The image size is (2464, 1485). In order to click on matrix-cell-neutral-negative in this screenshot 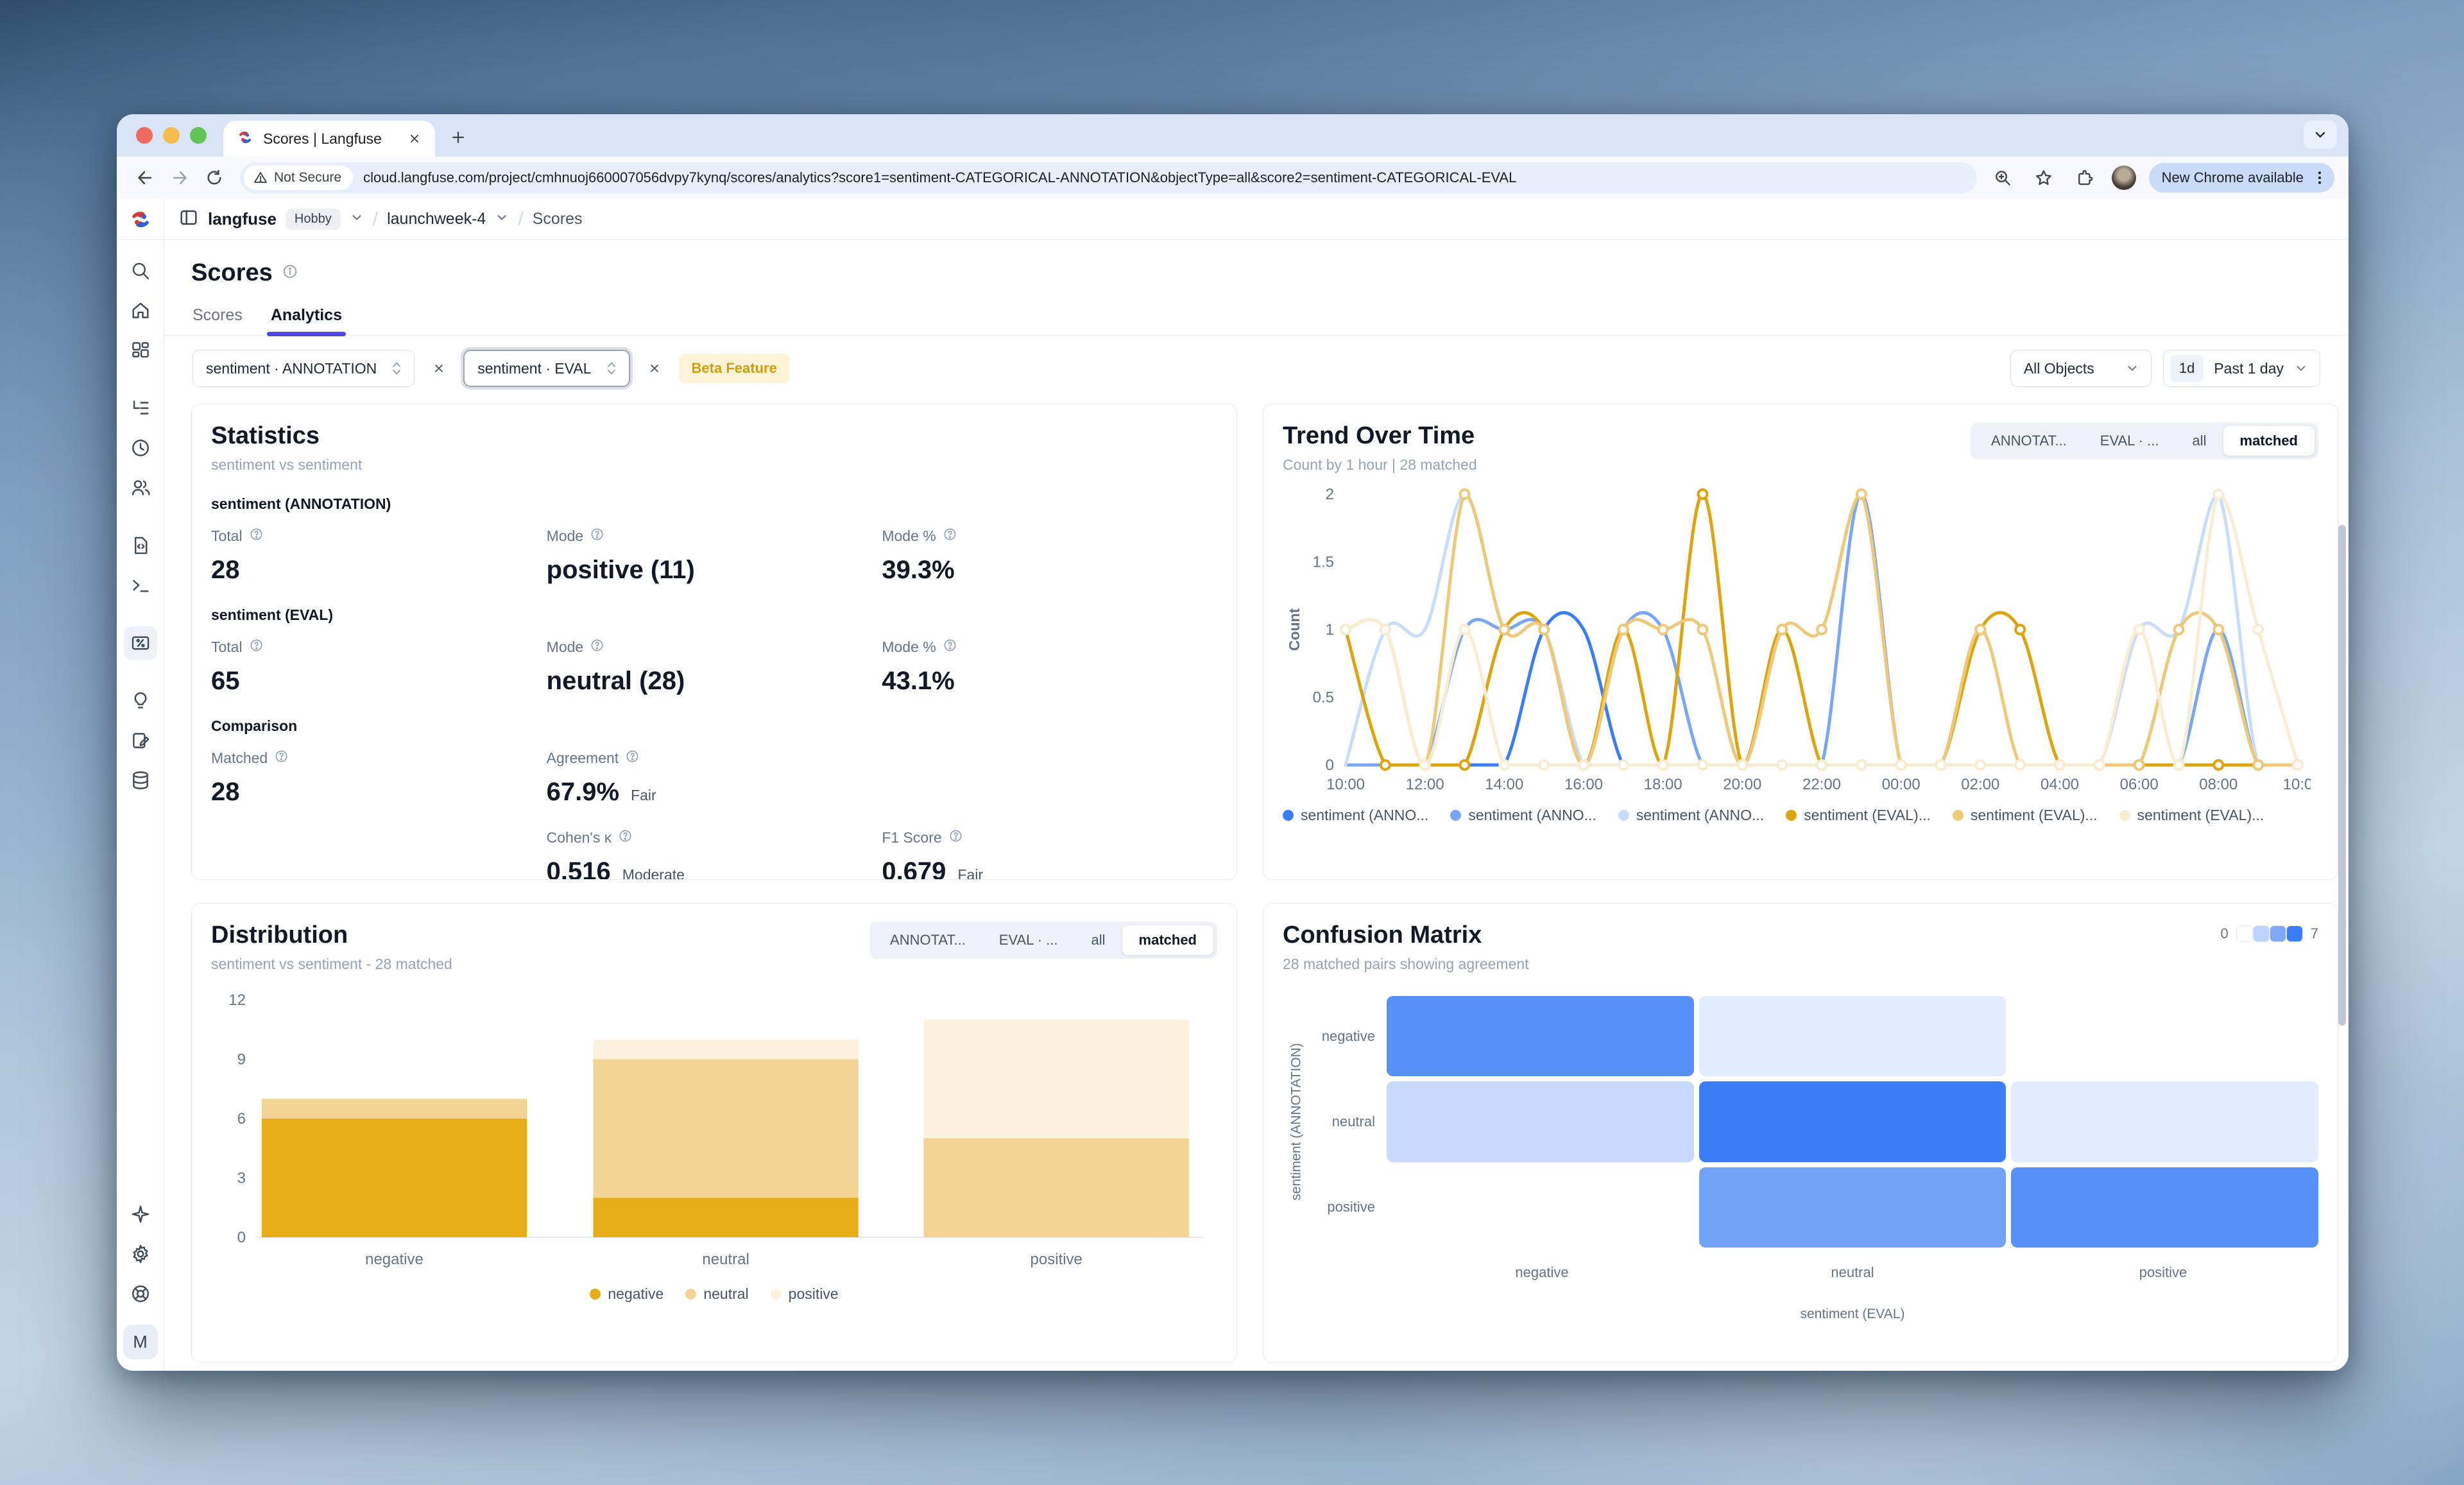, I will do `click(1541, 1121)`.